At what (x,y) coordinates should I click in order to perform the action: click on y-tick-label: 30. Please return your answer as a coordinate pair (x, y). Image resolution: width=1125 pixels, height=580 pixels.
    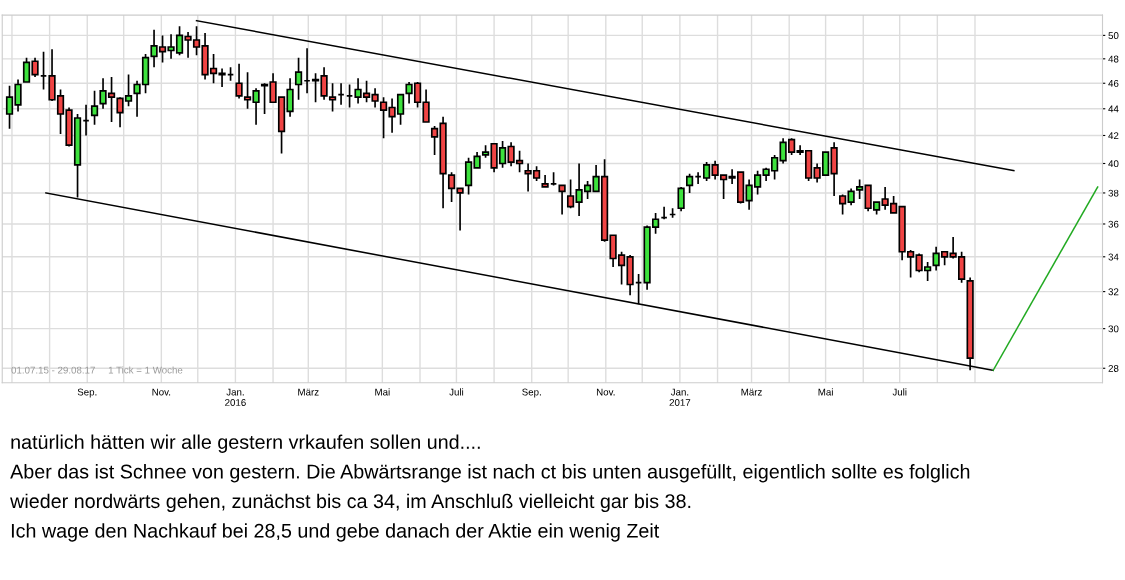
    Looking at the image, I should click on (1113, 329).